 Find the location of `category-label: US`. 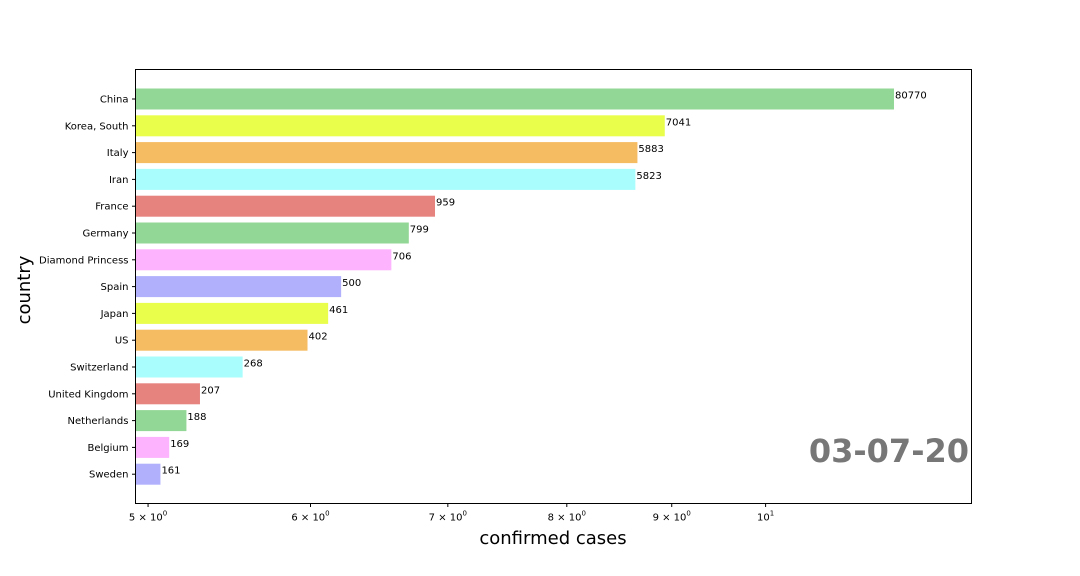

category-label: US is located at coordinates (122, 341).